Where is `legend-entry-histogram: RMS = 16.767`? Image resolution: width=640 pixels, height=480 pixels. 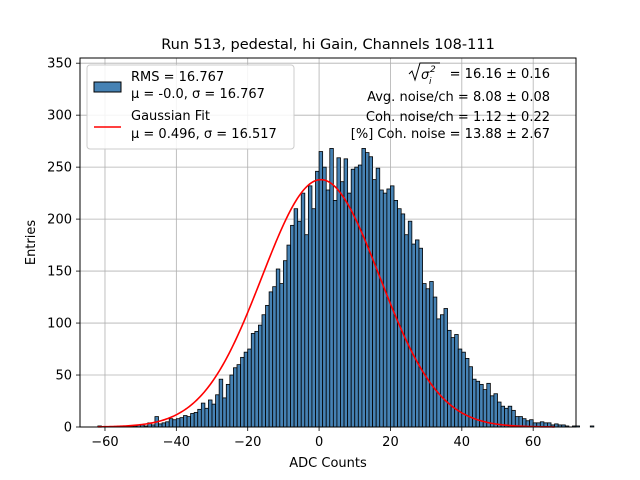
legend-entry-histogram: RMS = 16.767 is located at coordinates (177, 77).